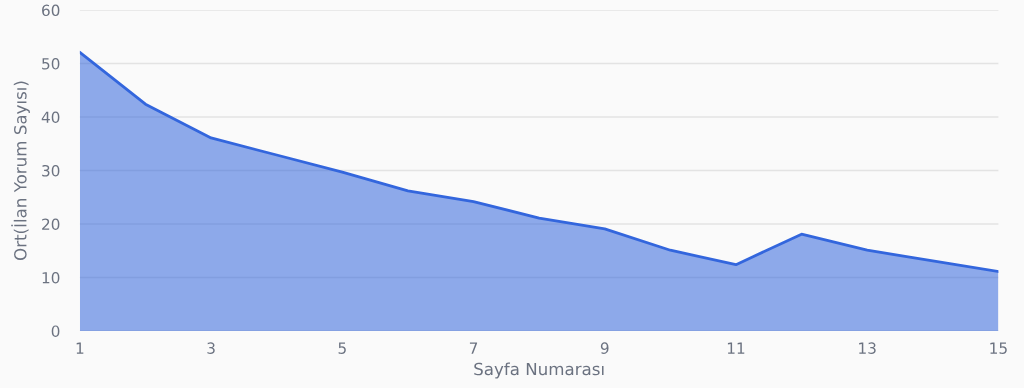 Image resolution: width=1024 pixels, height=388 pixels. What do you see at coordinates (342, 348) in the screenshot?
I see `x-tick-label: 5` at bounding box center [342, 348].